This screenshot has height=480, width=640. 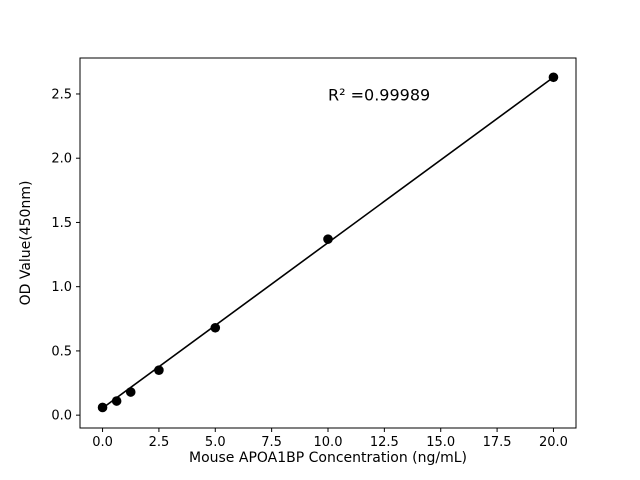 What do you see at coordinates (215, 442) in the screenshot?
I see `x-tick-label: 5.0` at bounding box center [215, 442].